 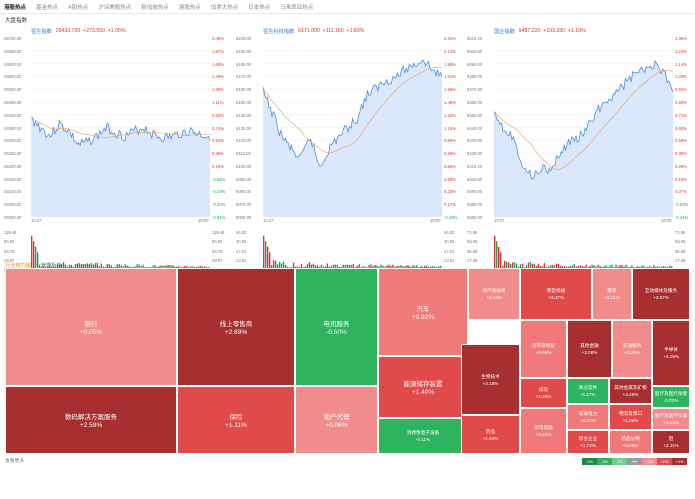 I want to click on y-tick-right: -0.61%, so click(x=219, y=217).